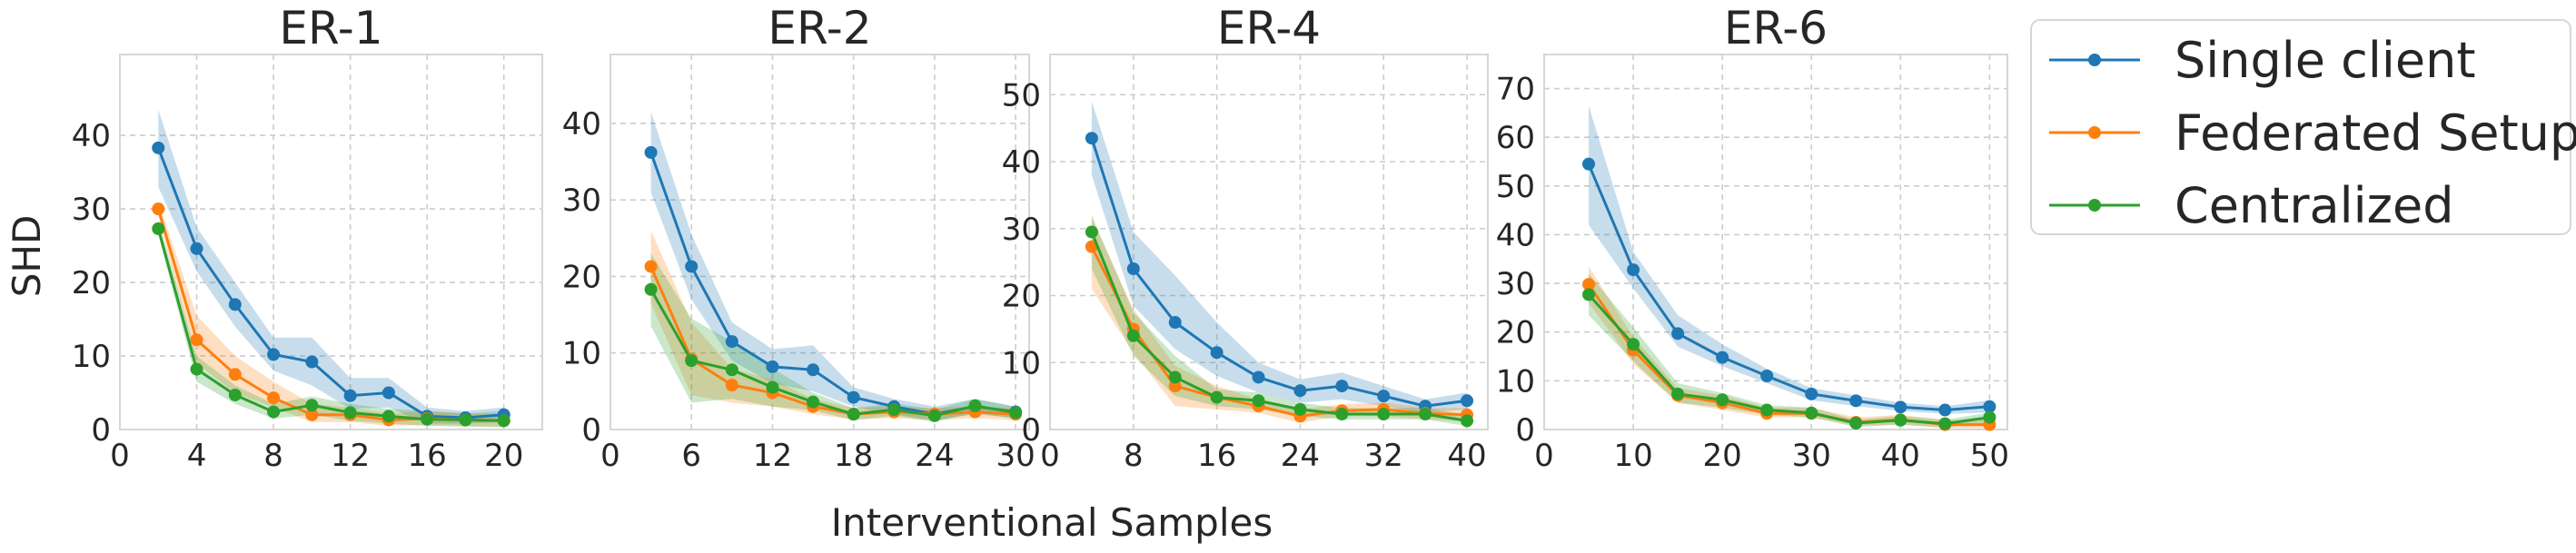 The height and width of the screenshot is (553, 2576). Describe the element at coordinates (2312, 133) in the screenshot. I see `legend-items: Single client Federated Setup Centralized` at that location.